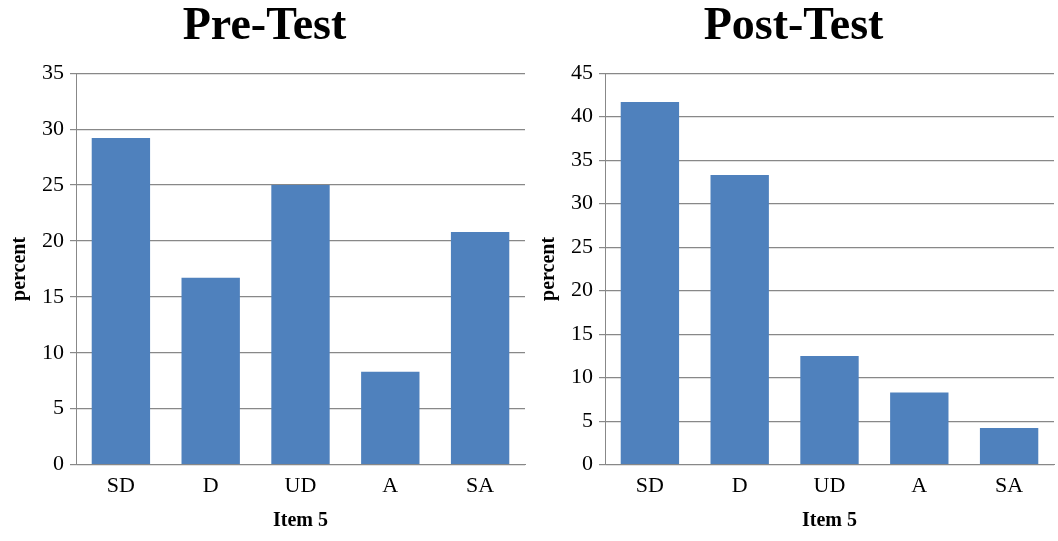  I want to click on chart-title: Post-Test, so click(794, 25).